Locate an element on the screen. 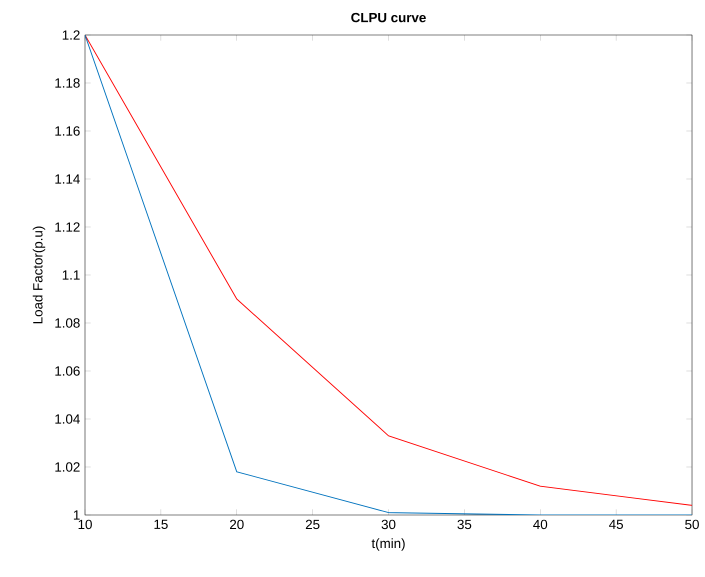  chart-title: CLPU curve is located at coordinates (388, 17).